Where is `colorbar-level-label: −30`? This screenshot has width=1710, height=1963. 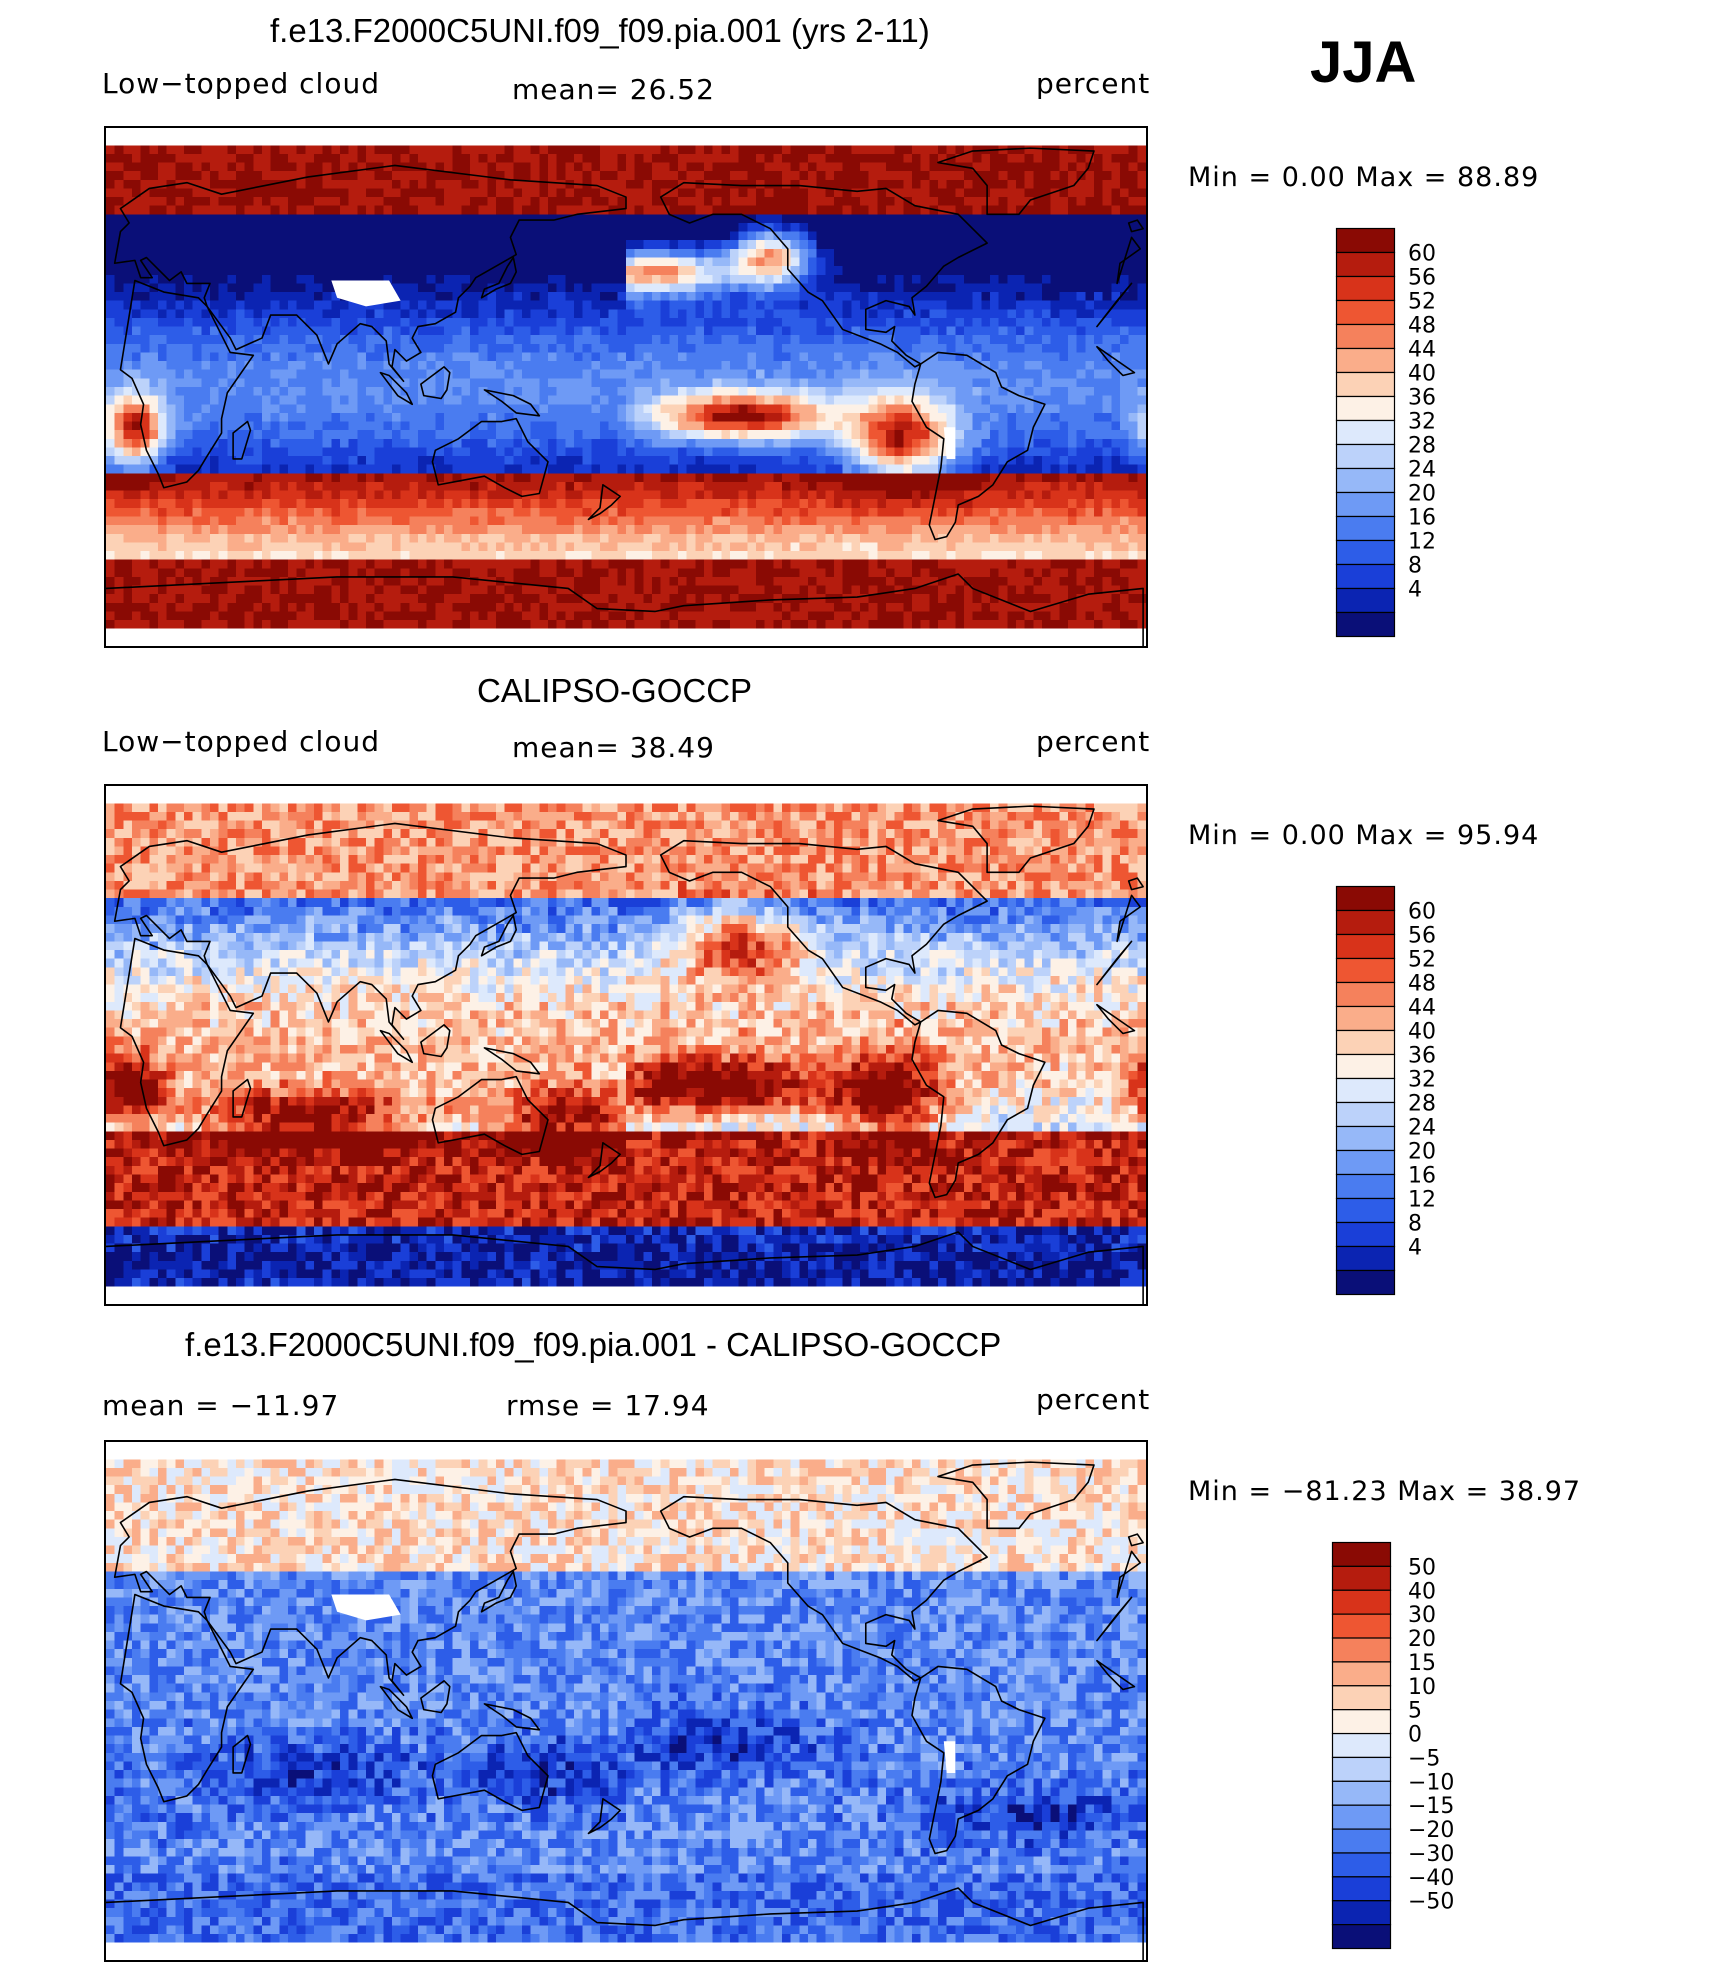
colorbar-level-label: −30 is located at coordinates (1431, 1854).